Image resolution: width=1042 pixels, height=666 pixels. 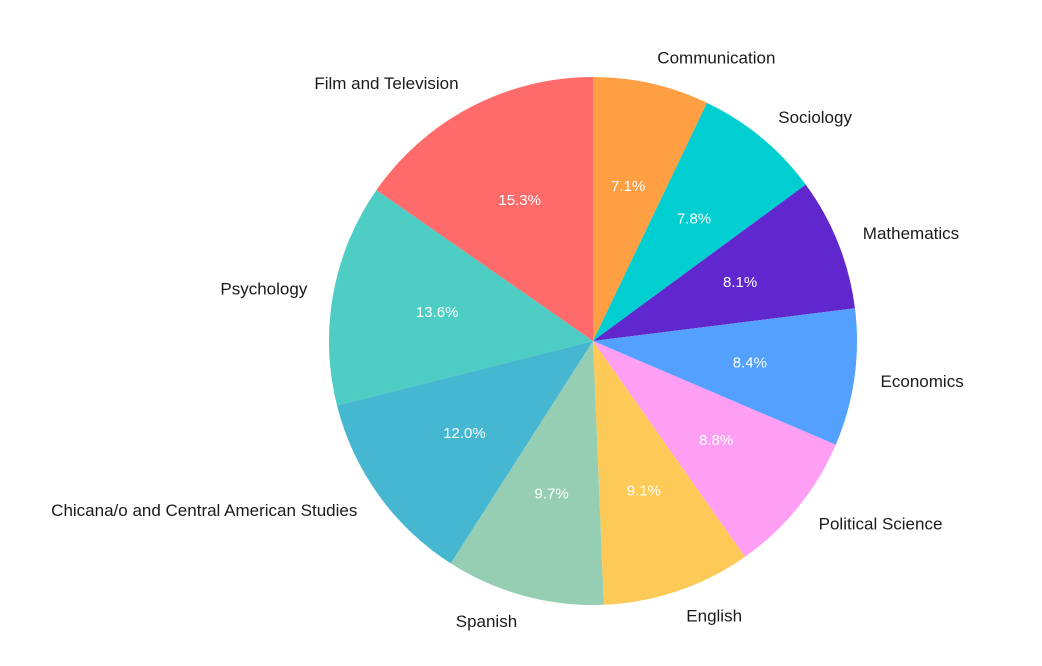 What do you see at coordinates (724, 262) in the screenshot?
I see `pie-slice-mathematics` at bounding box center [724, 262].